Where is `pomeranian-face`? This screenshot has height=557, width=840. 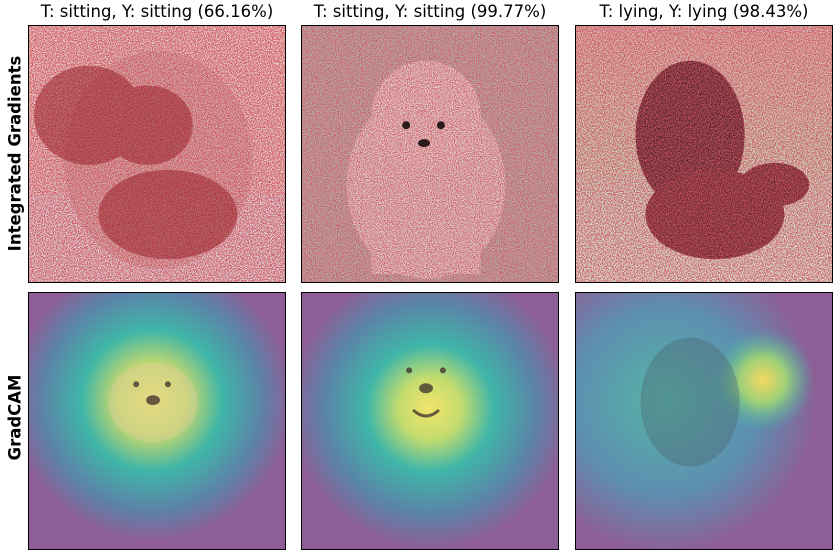
pomeranian-face is located at coordinates (423, 134).